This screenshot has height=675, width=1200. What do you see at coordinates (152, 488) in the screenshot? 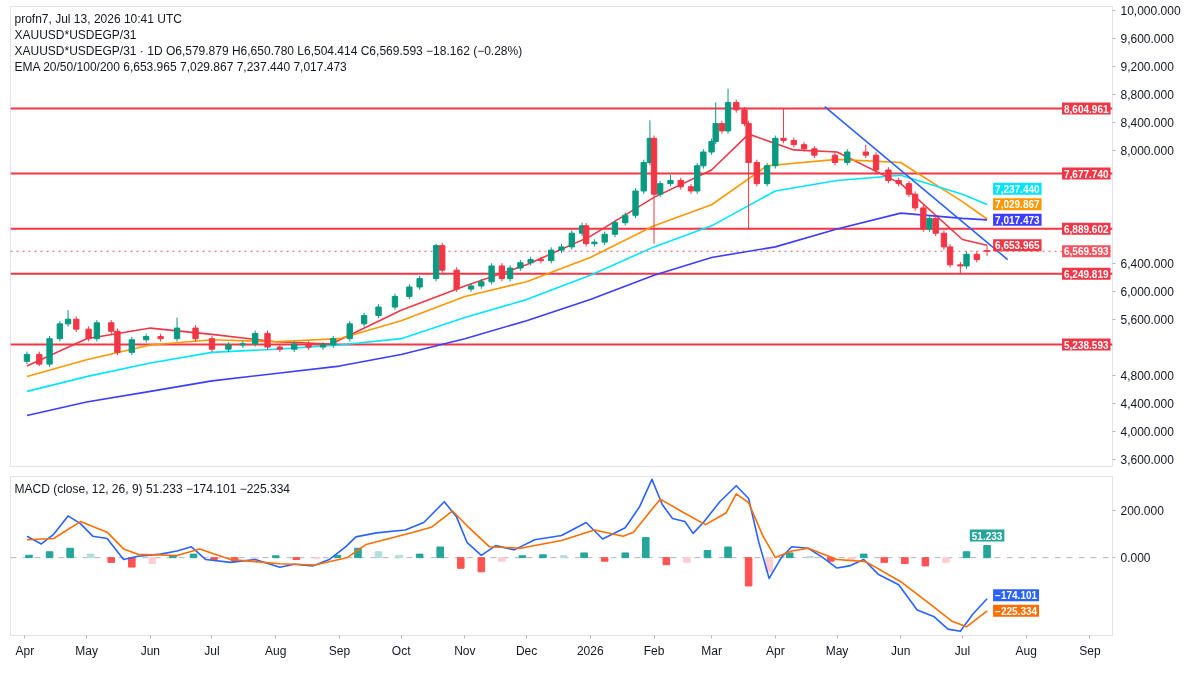
I see `chart-title: MACD (close, 12, 26, 9) 51.233 −174.101 −225.334` at bounding box center [152, 488].